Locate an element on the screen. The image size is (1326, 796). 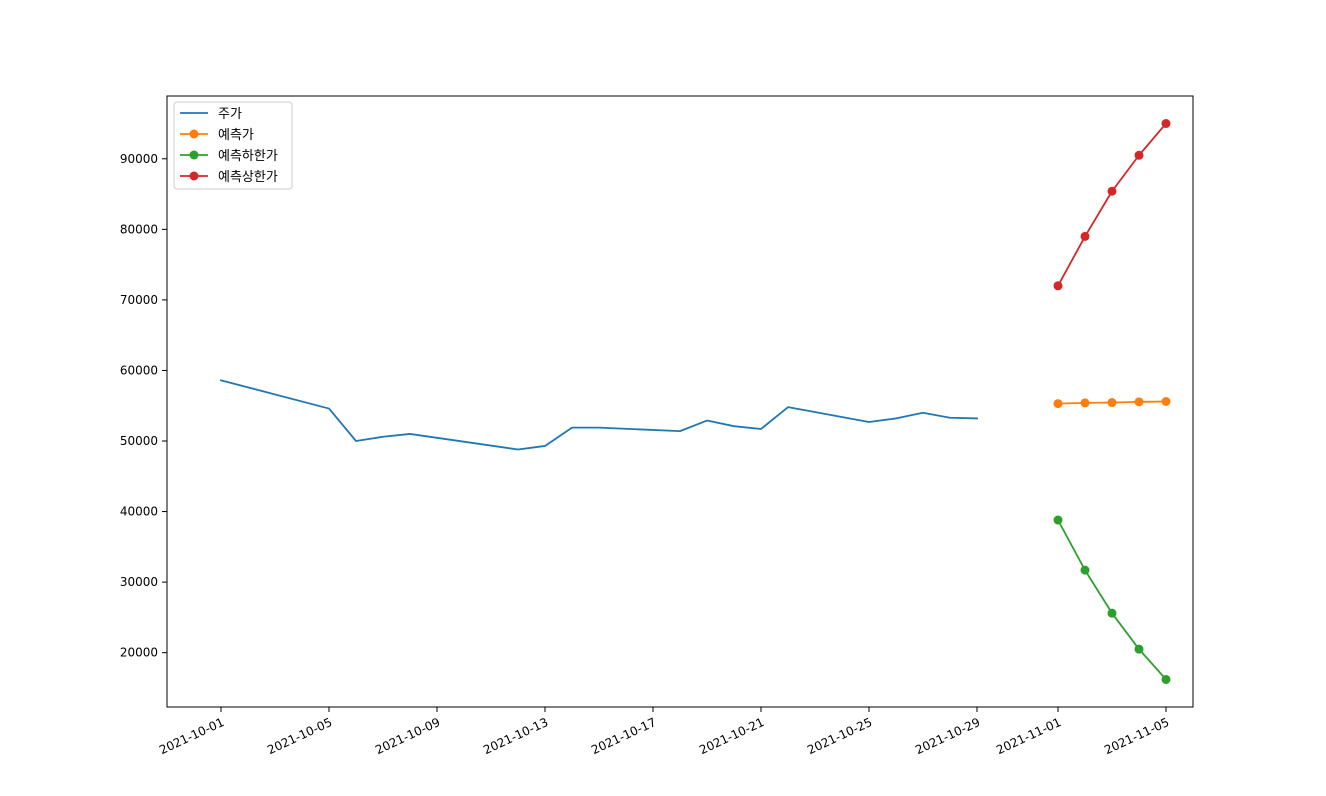
y-tick-label: 30000 is located at coordinates (139, 582).